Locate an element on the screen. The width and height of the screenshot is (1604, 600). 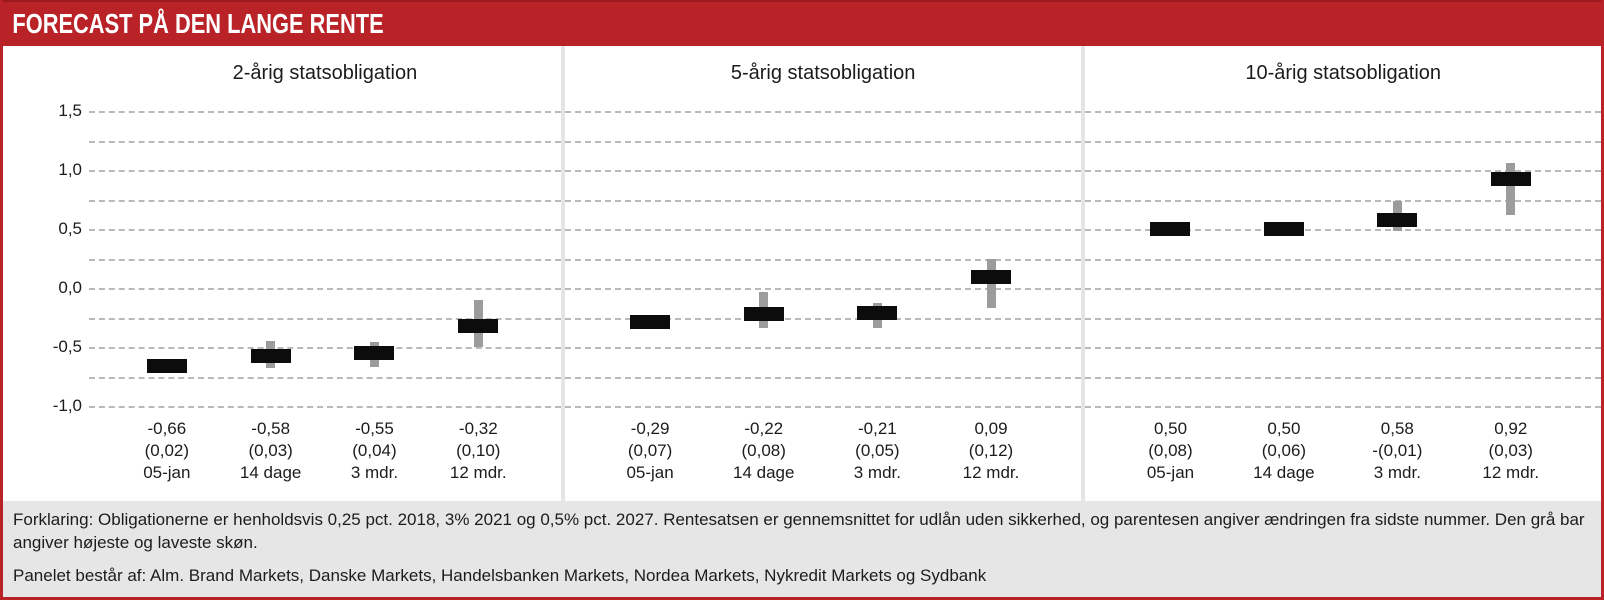
range-whisker is located at coordinates (1511, 188).